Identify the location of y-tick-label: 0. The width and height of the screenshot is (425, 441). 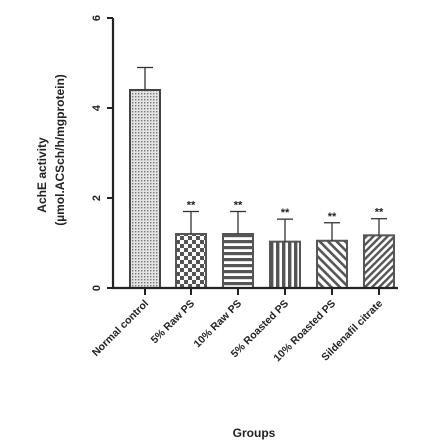
(97, 288).